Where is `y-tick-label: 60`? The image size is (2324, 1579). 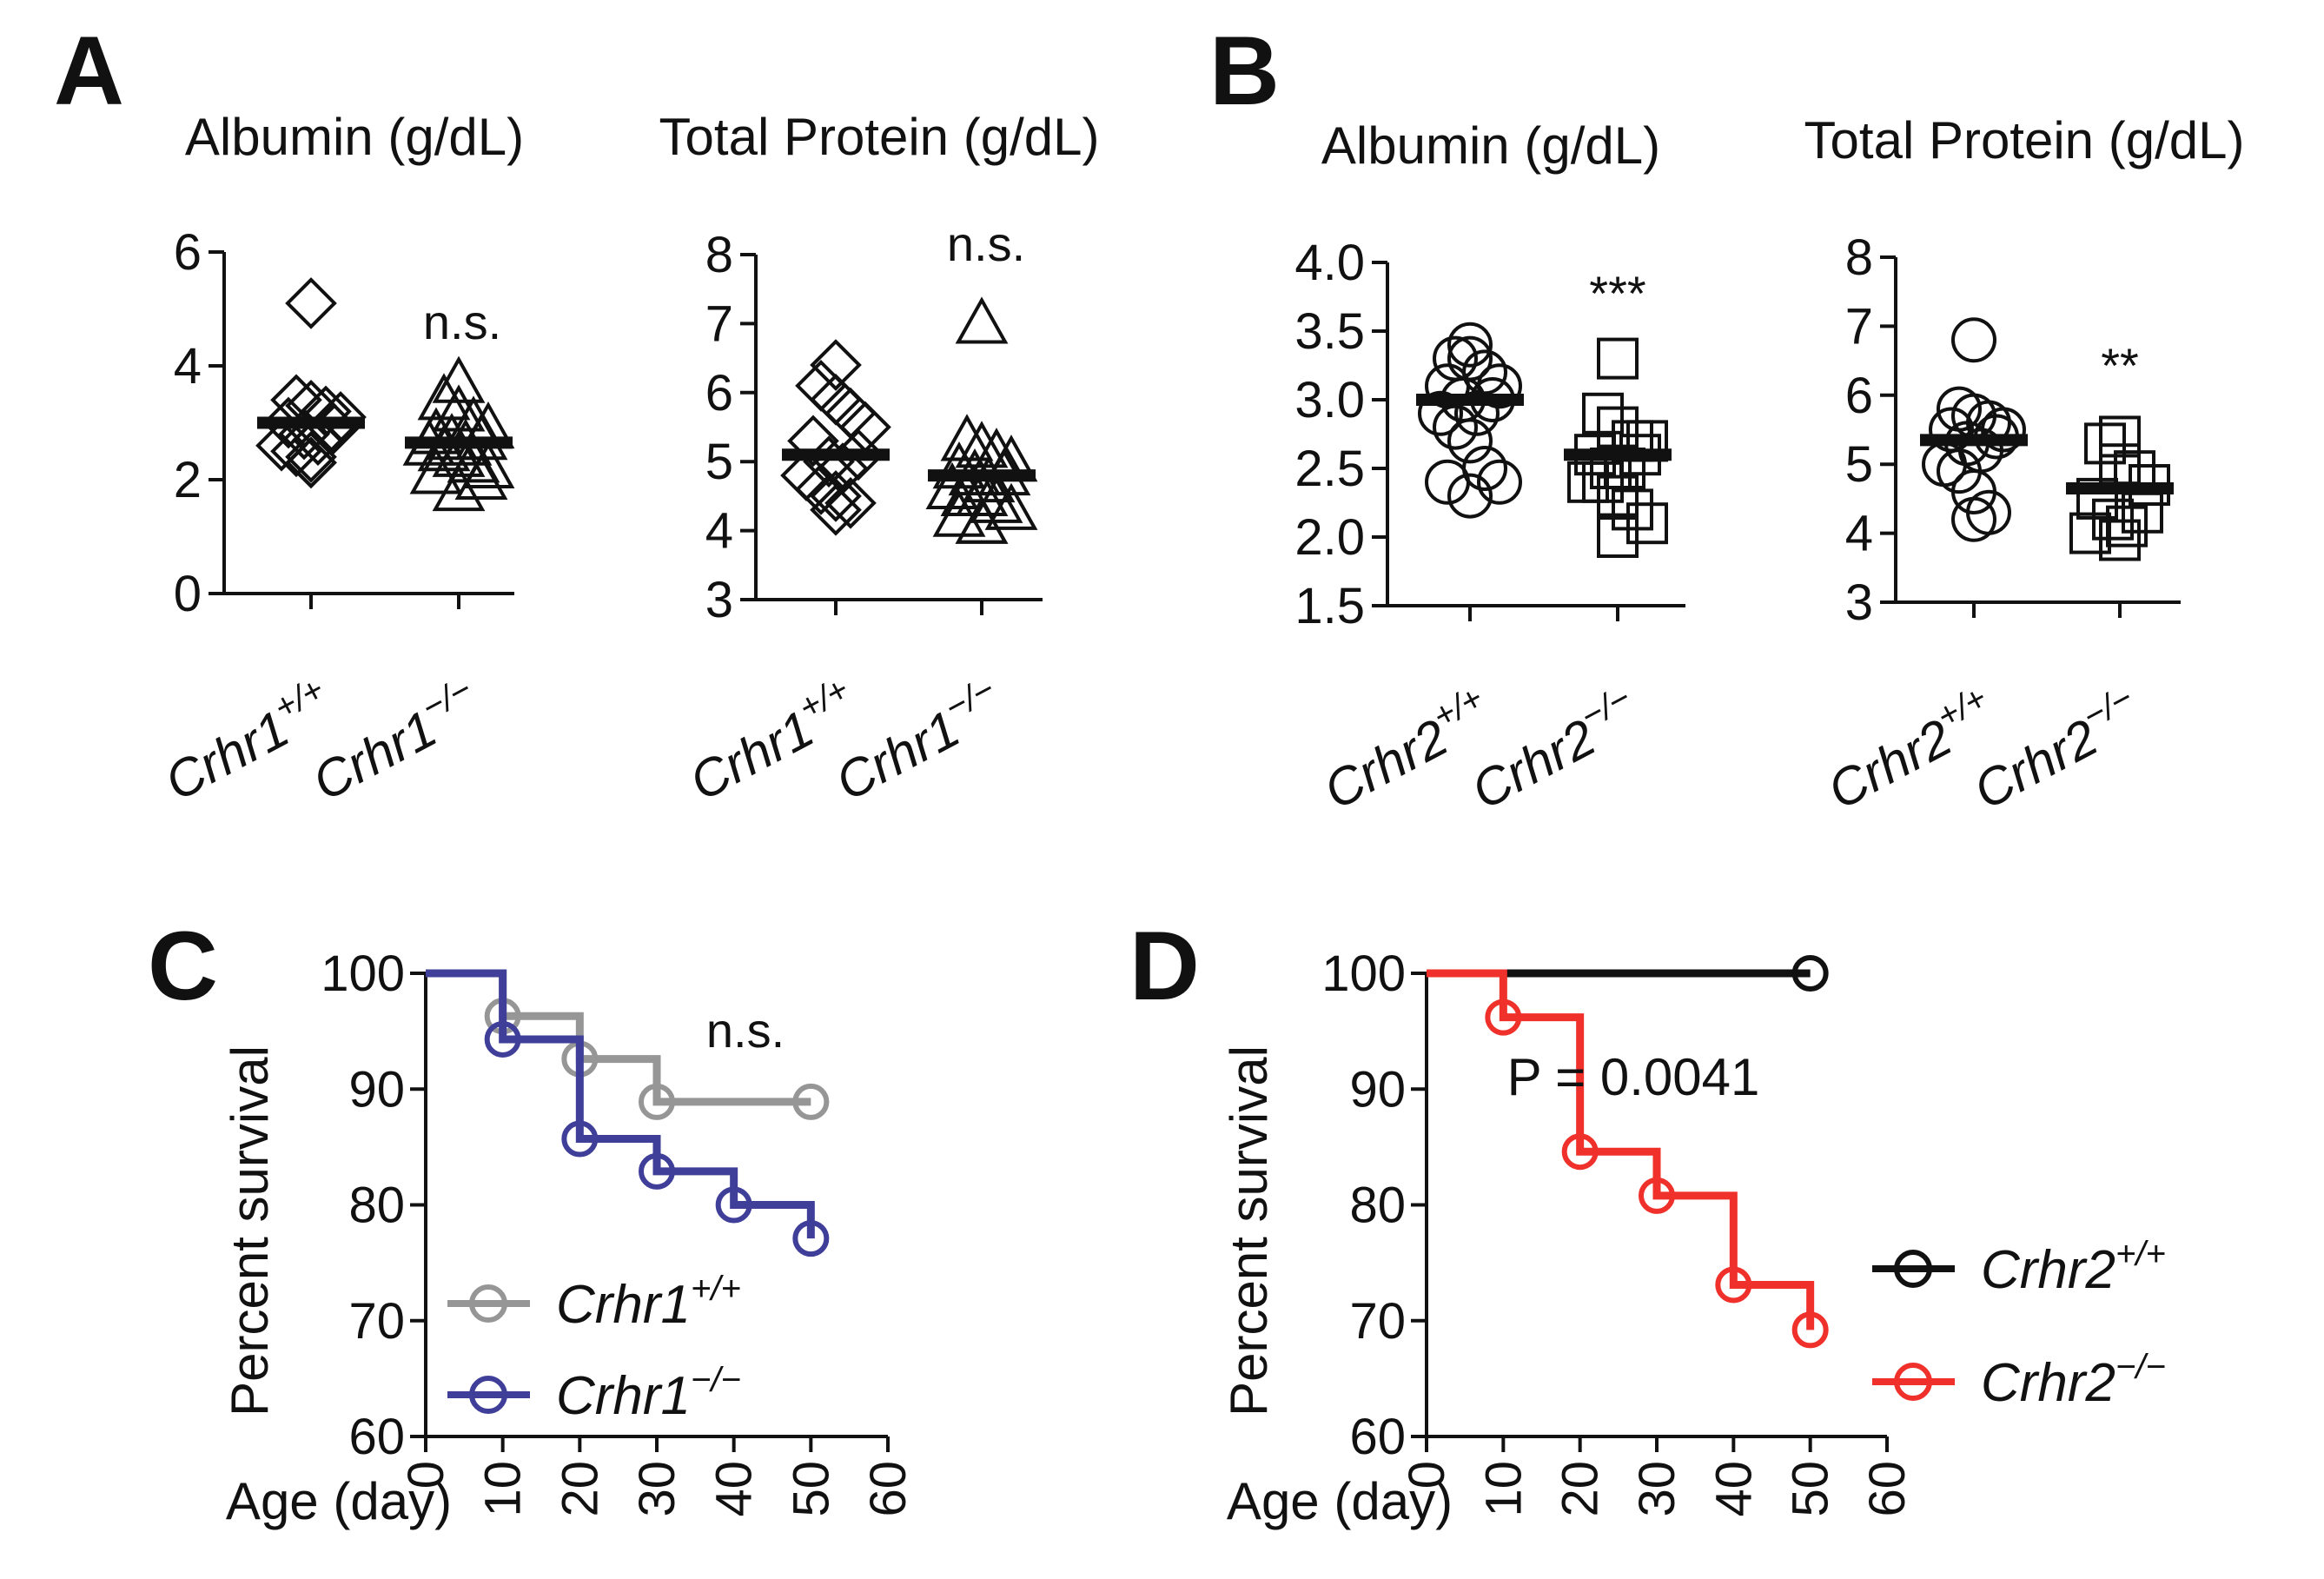
y-tick-label: 60 is located at coordinates (376, 1437).